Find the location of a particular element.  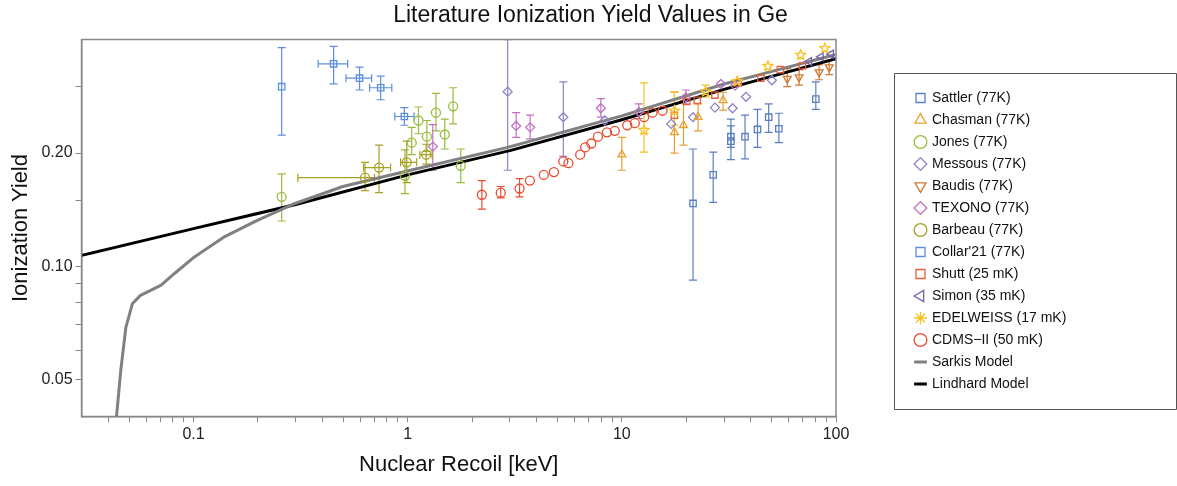

legend-label: Jones (77K) is located at coordinates (970, 140).